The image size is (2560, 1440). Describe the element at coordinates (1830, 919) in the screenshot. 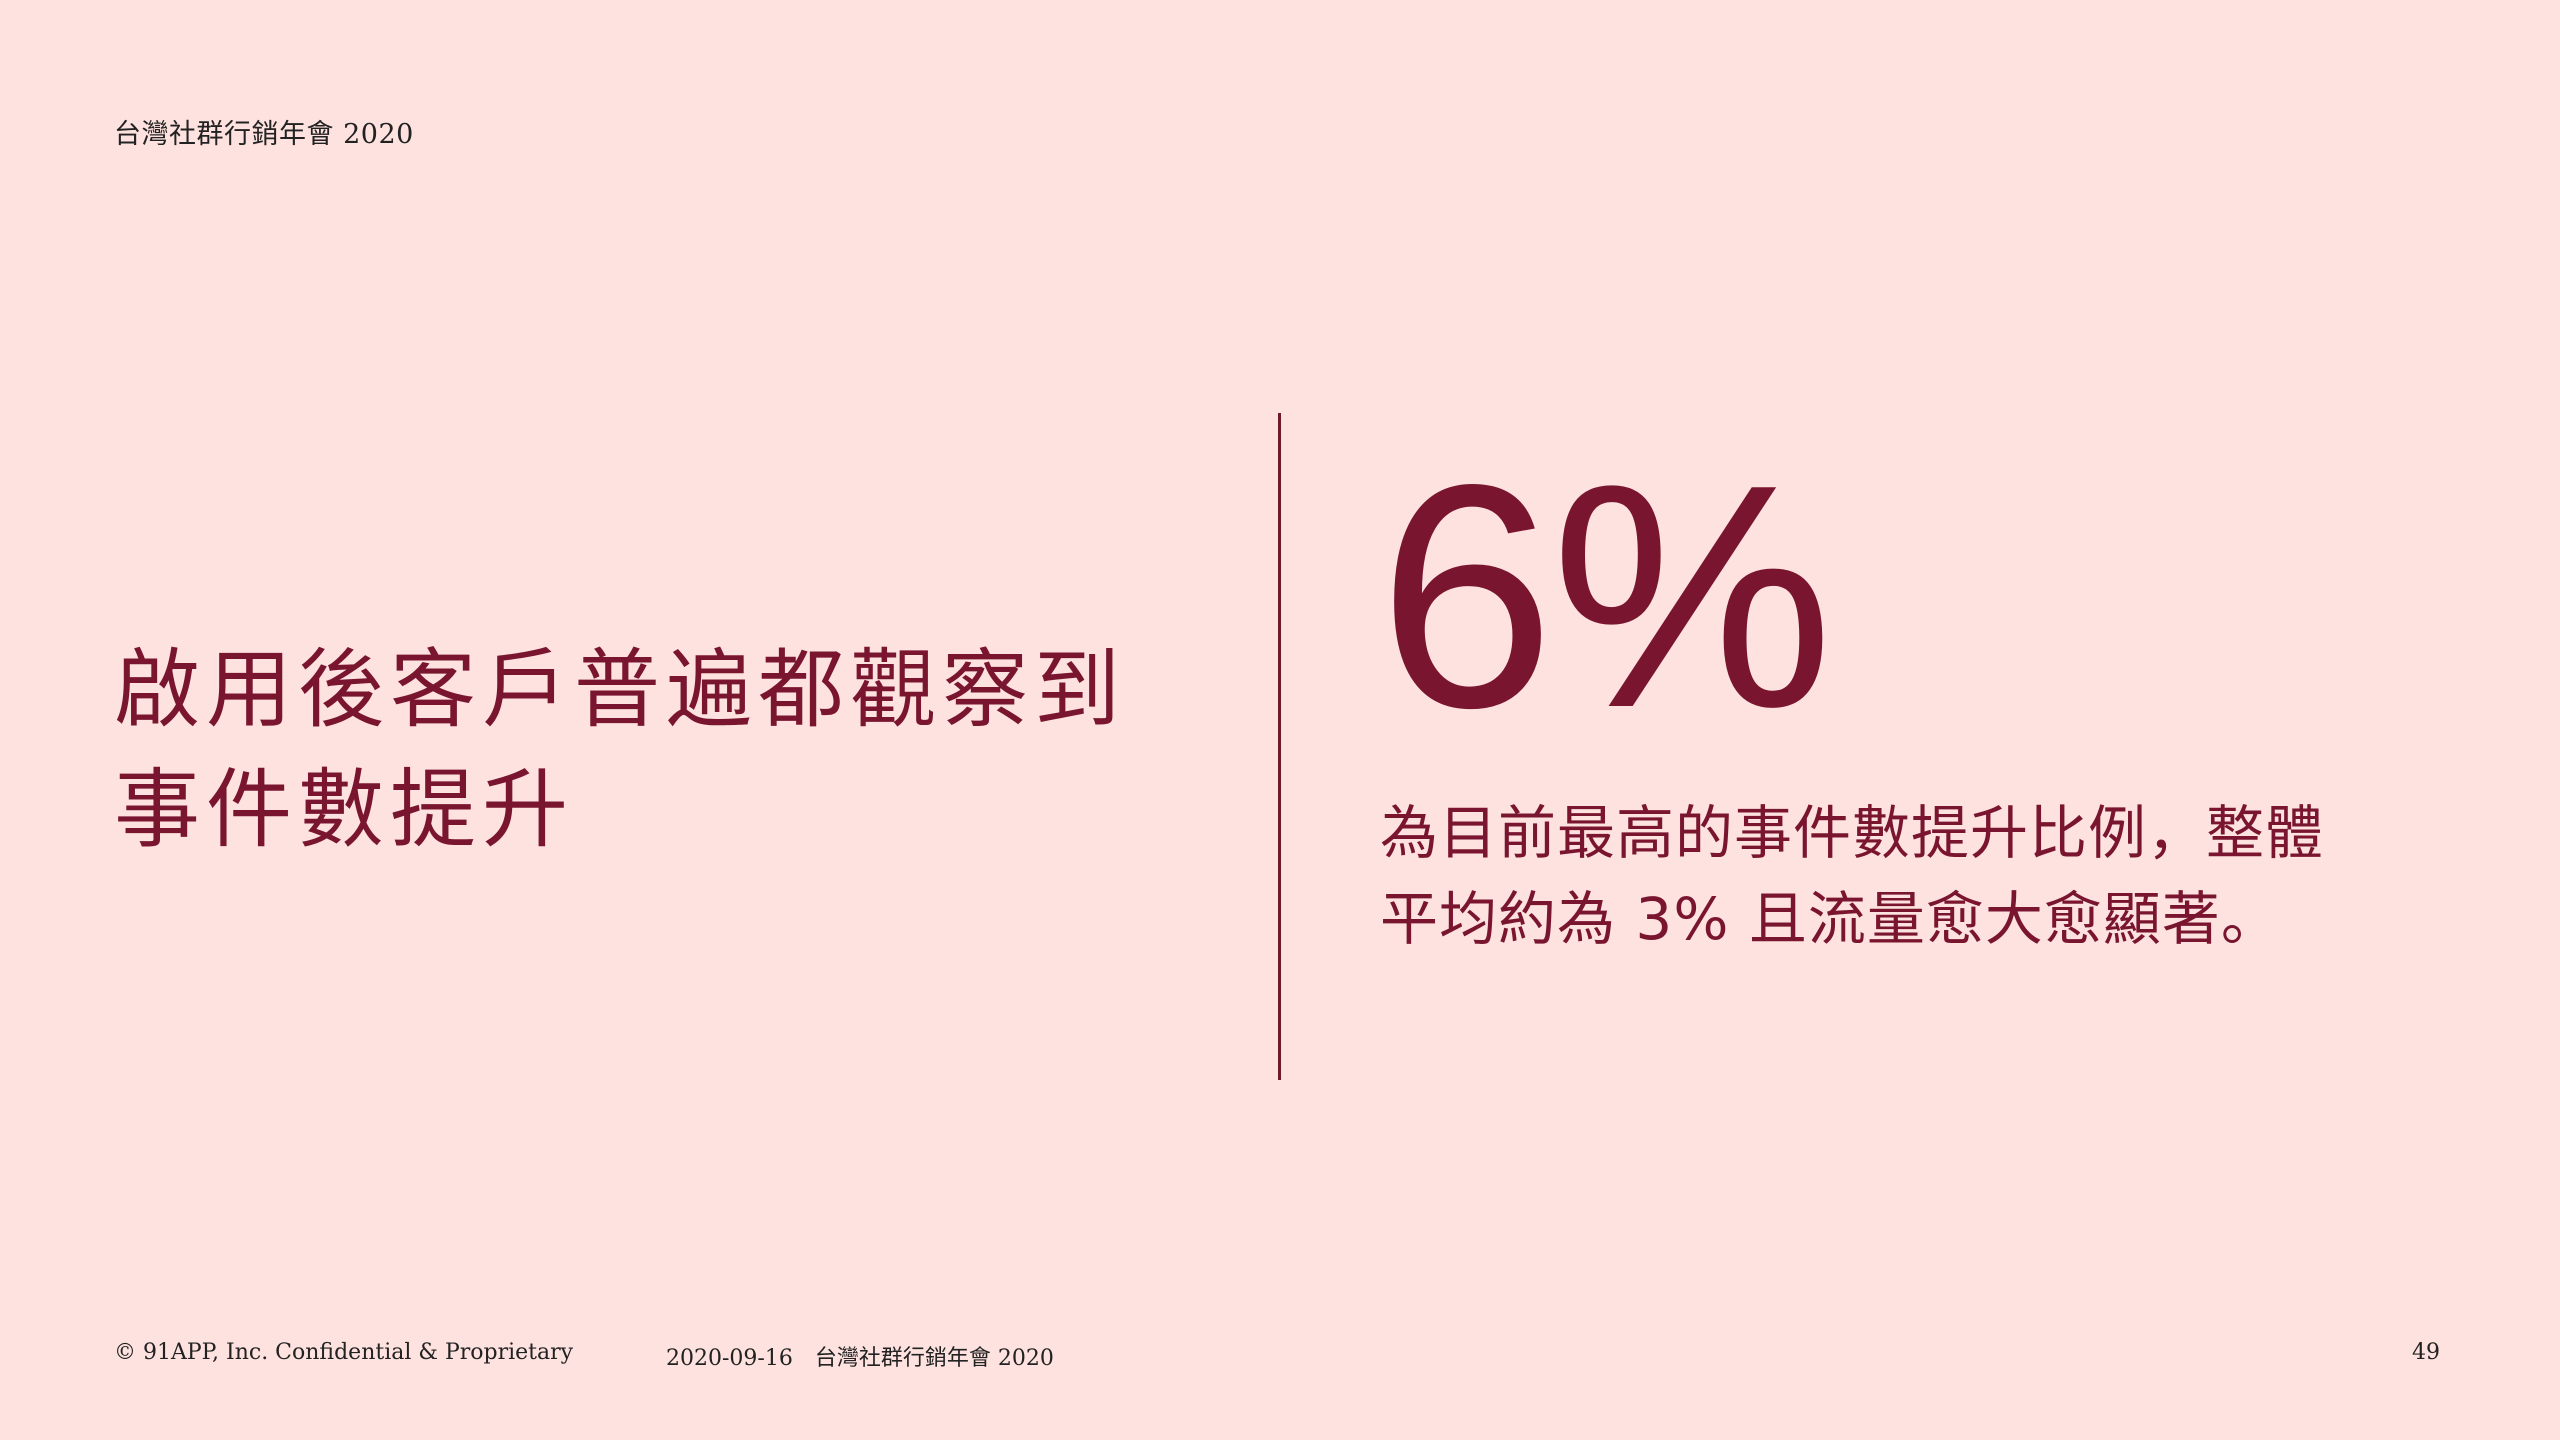

I see `description-line-2: 平均約為 3% 且流量愈大愈顯著。` at that location.